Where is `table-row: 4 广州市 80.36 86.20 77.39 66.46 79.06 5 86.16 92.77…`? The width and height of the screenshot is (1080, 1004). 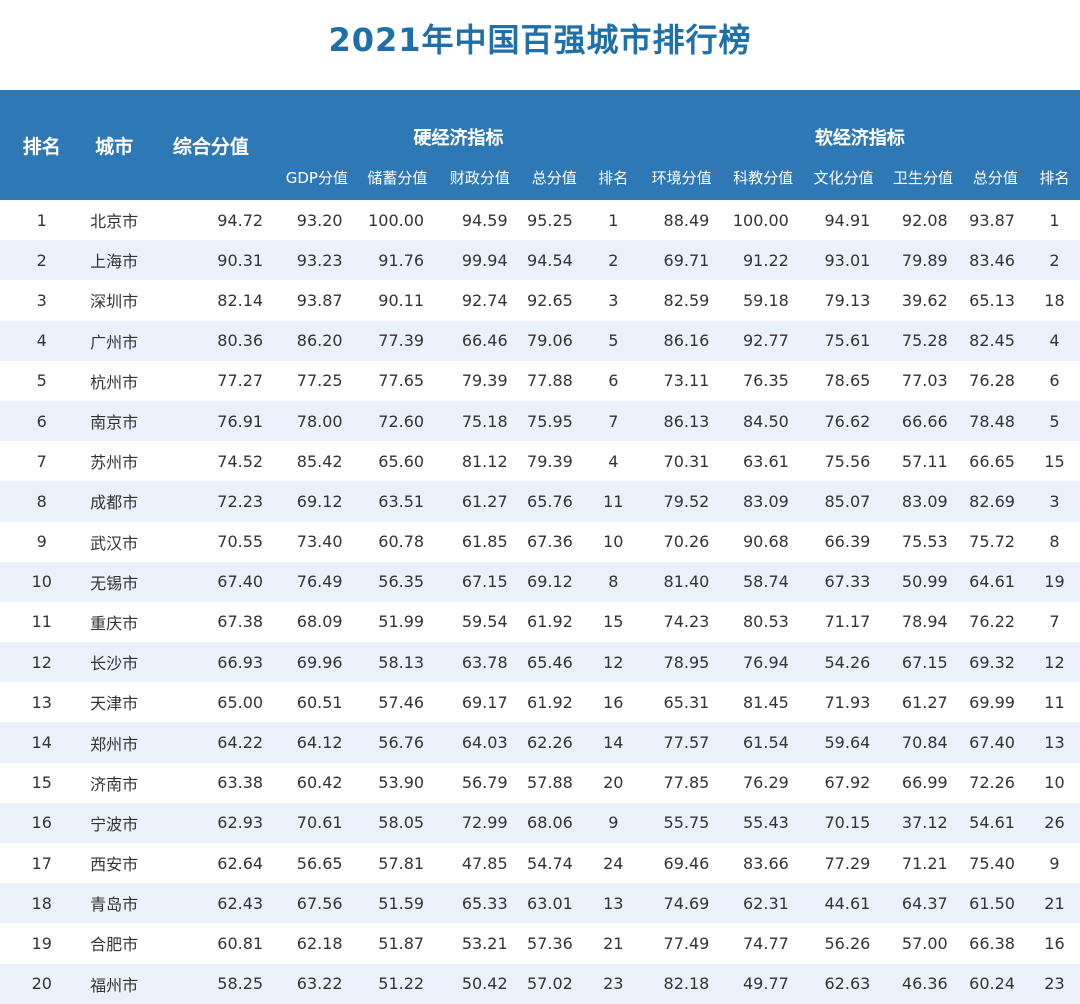 table-row: 4 广州市 80.36 86.20 77.39 66.46 79.06 5 86.16 92.77… is located at coordinates (540, 340).